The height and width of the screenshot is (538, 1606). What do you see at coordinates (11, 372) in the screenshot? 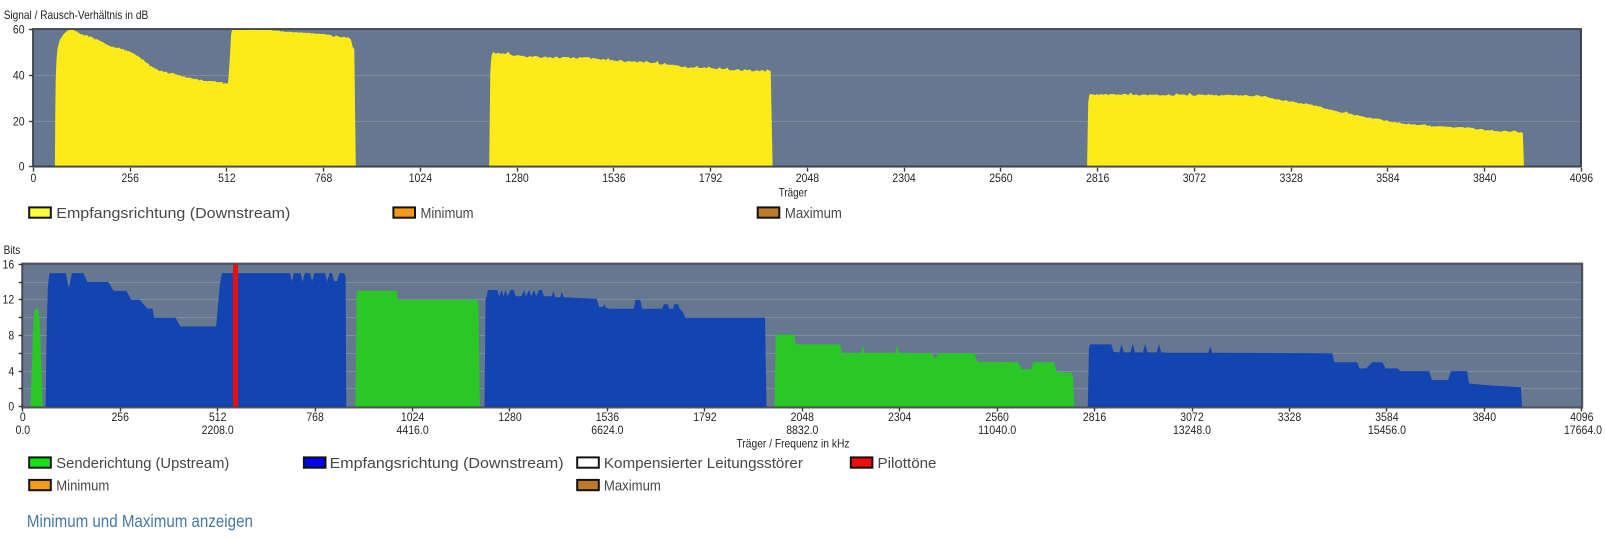
I see `svg-text: 4` at bounding box center [11, 372].